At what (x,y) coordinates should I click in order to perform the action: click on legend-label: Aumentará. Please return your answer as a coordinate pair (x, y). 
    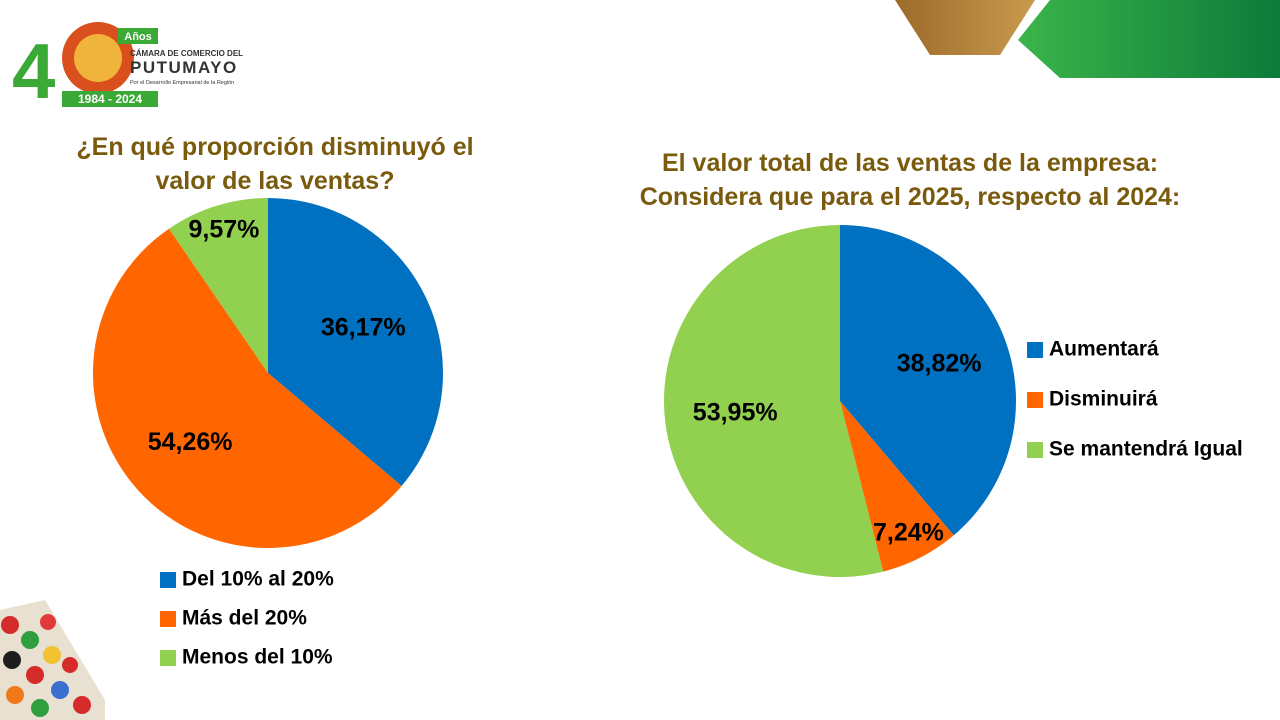
    Looking at the image, I should click on (1104, 349).